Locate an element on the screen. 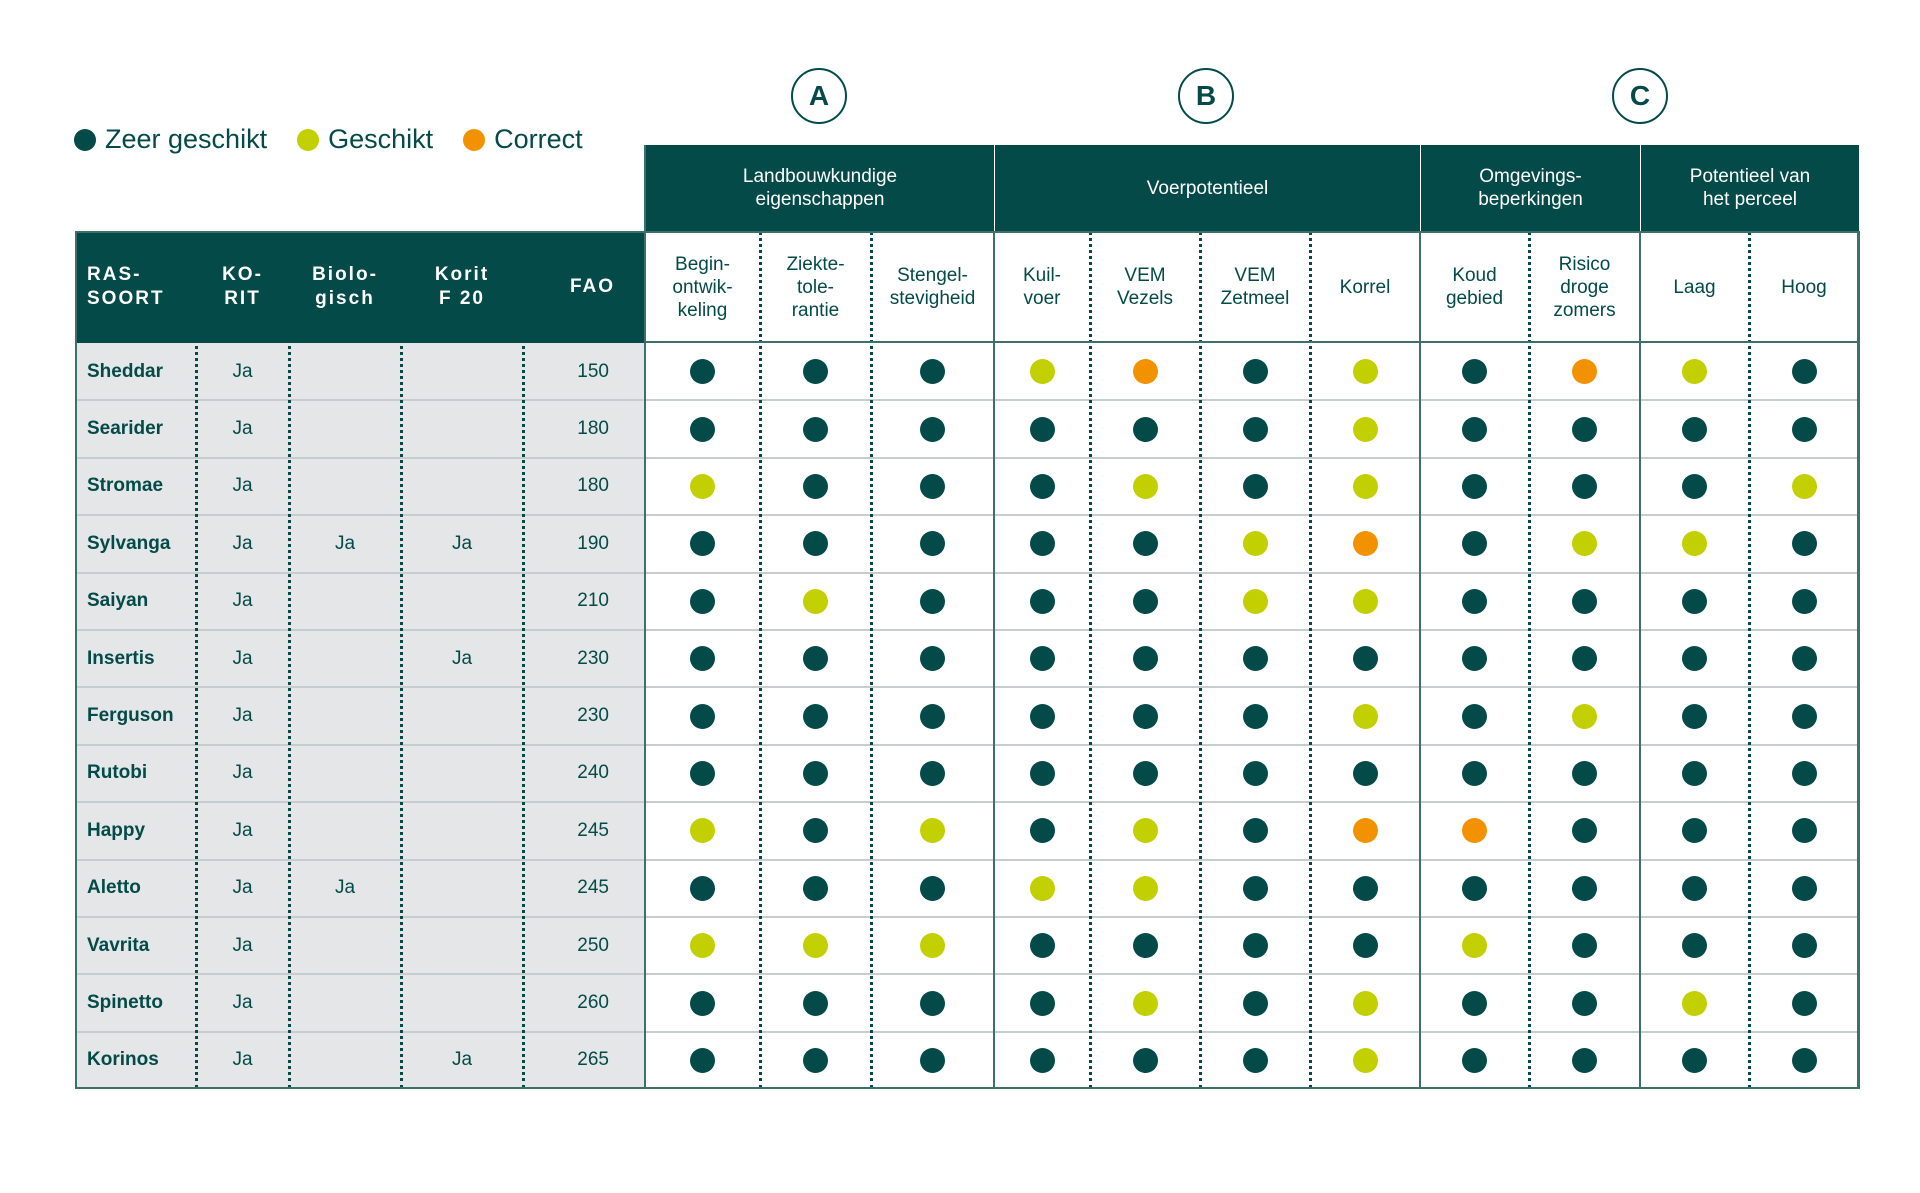 The width and height of the screenshot is (1920, 1193). header-fao: FAO is located at coordinates (584, 287).